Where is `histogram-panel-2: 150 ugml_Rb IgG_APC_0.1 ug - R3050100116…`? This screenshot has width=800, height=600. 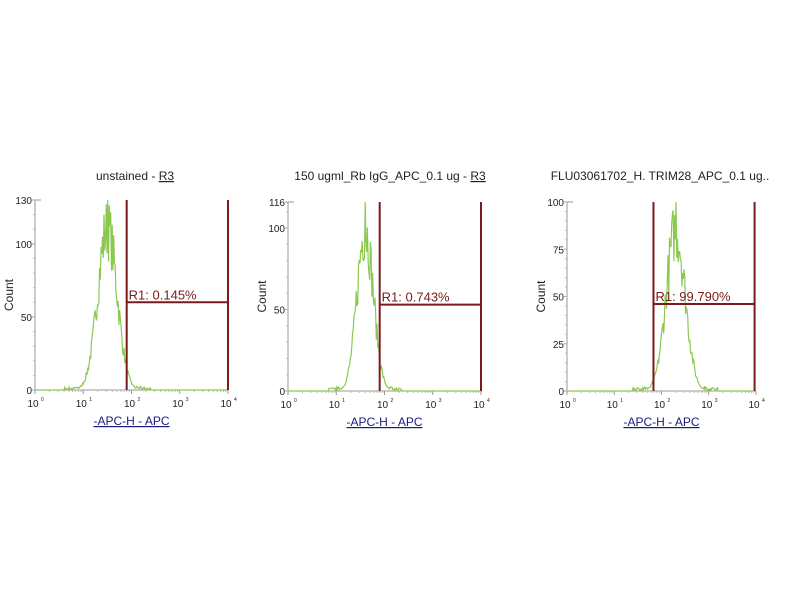 histogram-panel-2: 150 ugml_Rb IgG_APC_0.1 ug - R3050100116… is located at coordinates (372, 299).